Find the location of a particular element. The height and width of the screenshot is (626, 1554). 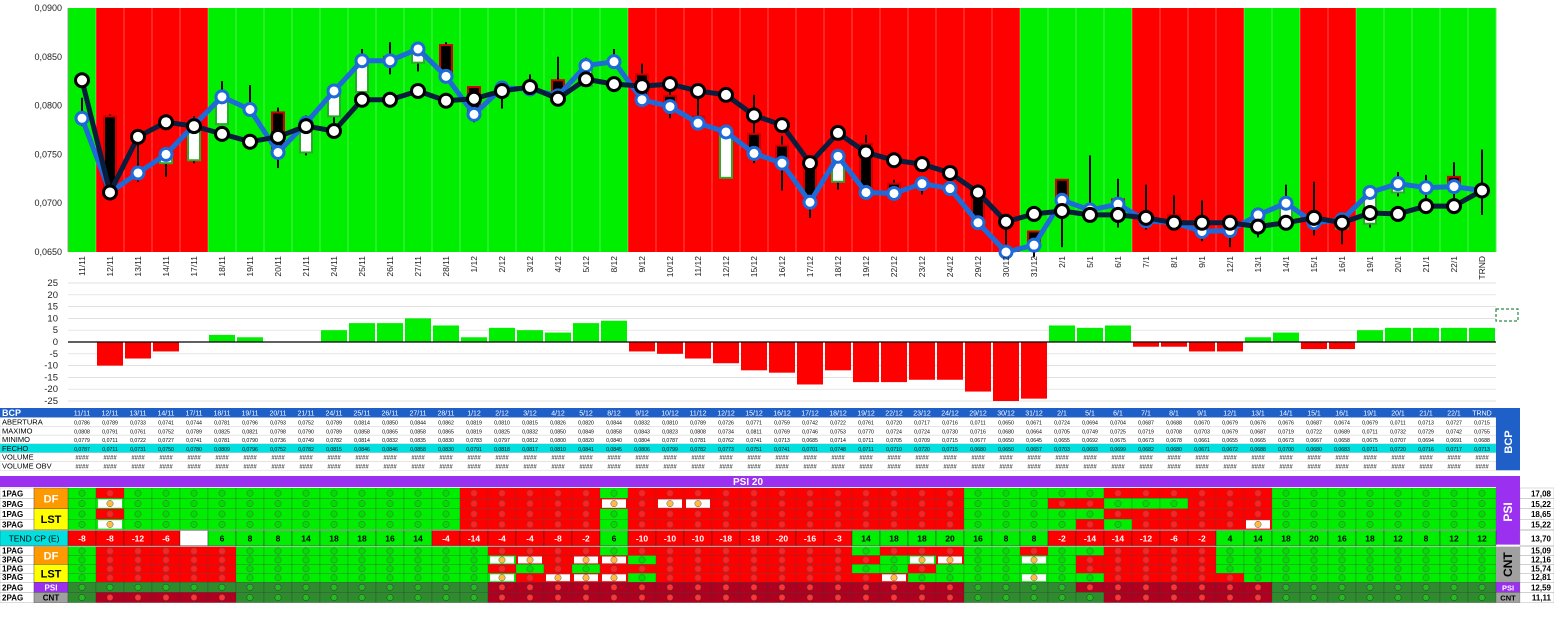

table-cell: 0,0799 is located at coordinates (670, 450).